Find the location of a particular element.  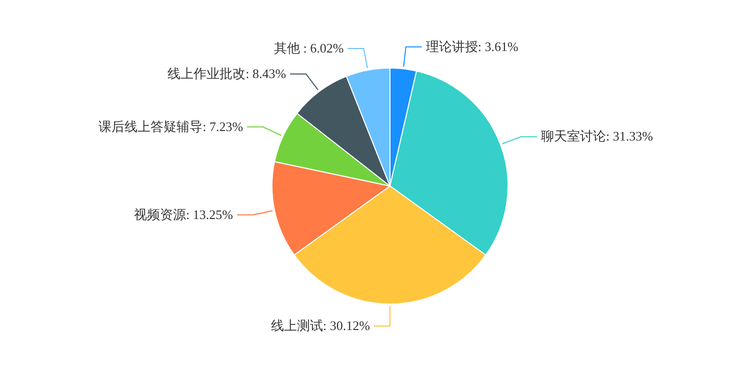

slice-label: 线上作业批改 is located at coordinates (207, 73).